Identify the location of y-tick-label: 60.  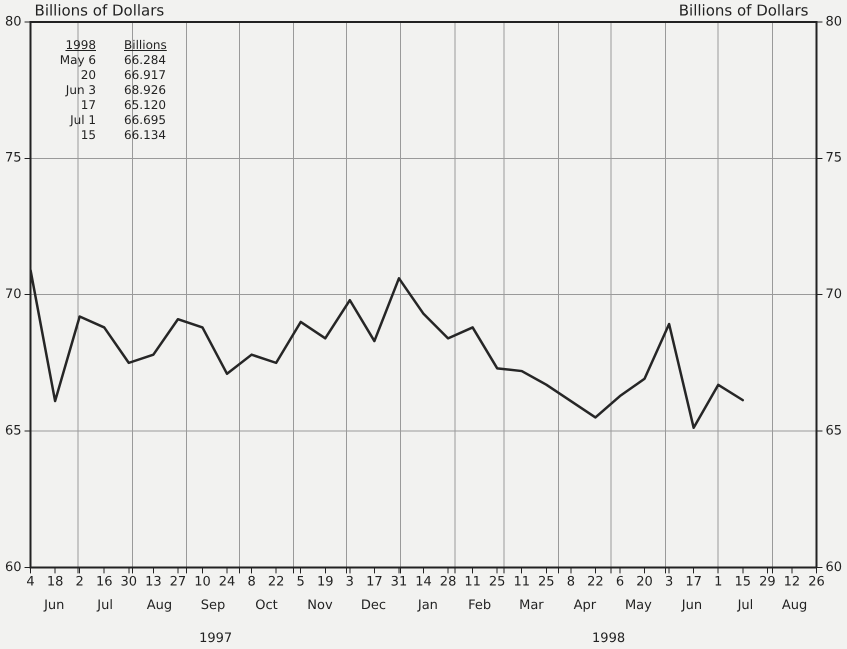
(13, 567).